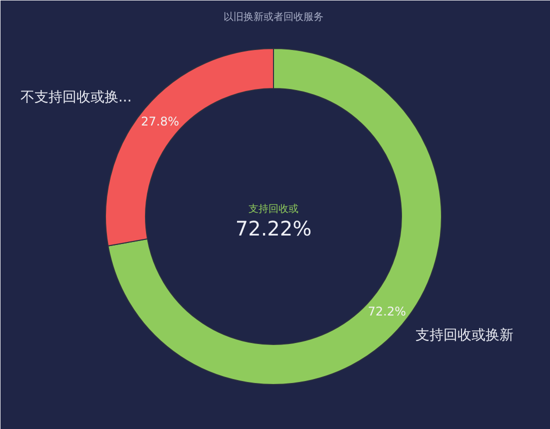 The height and width of the screenshot is (429, 550). I want to click on data-label: 27.8%, so click(160, 121).